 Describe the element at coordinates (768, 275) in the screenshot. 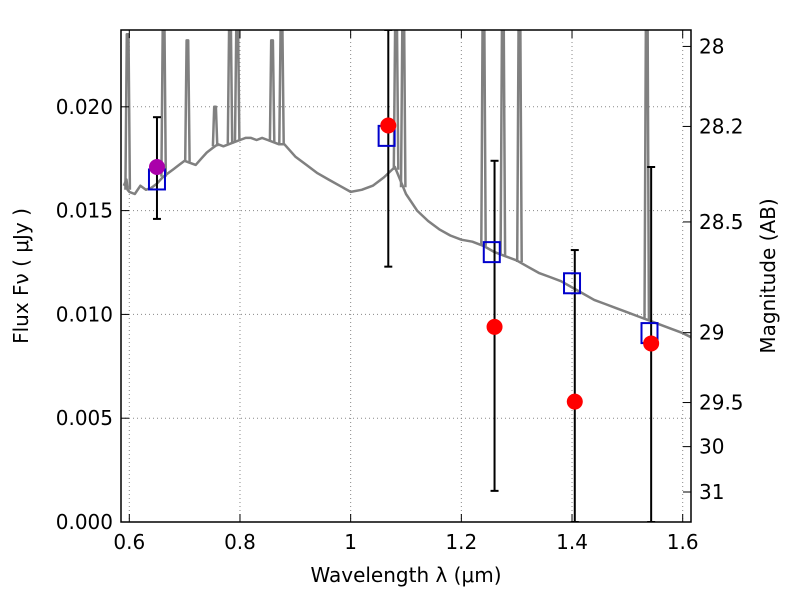

I see `y-right-axis-title: Magnitude (AB)` at that location.